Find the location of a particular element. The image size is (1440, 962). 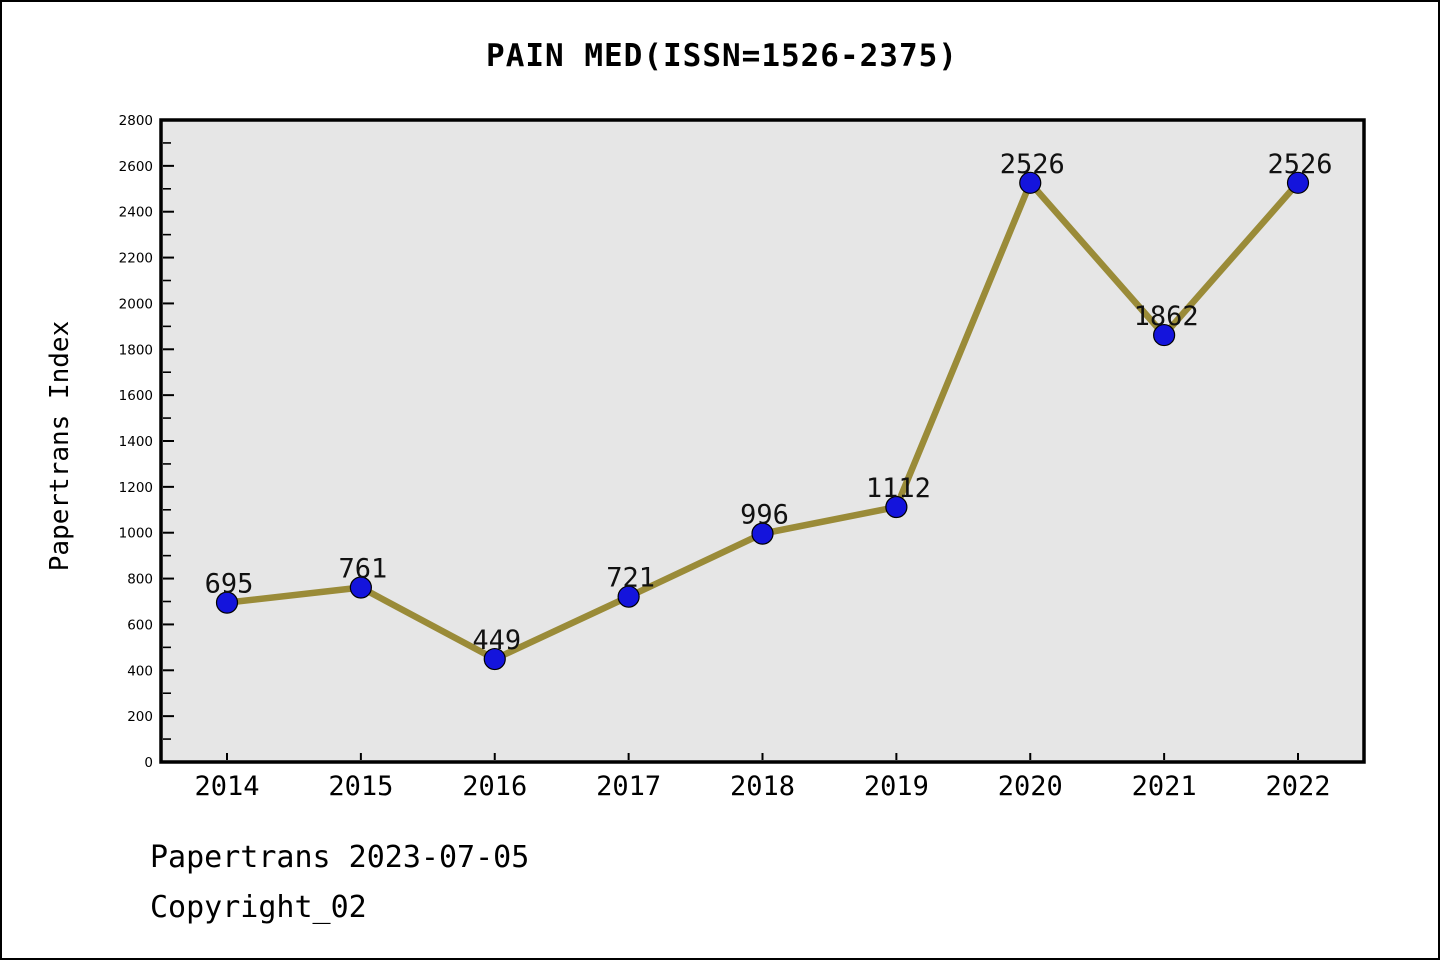

y-tick-label: 0 is located at coordinates (148, 763).